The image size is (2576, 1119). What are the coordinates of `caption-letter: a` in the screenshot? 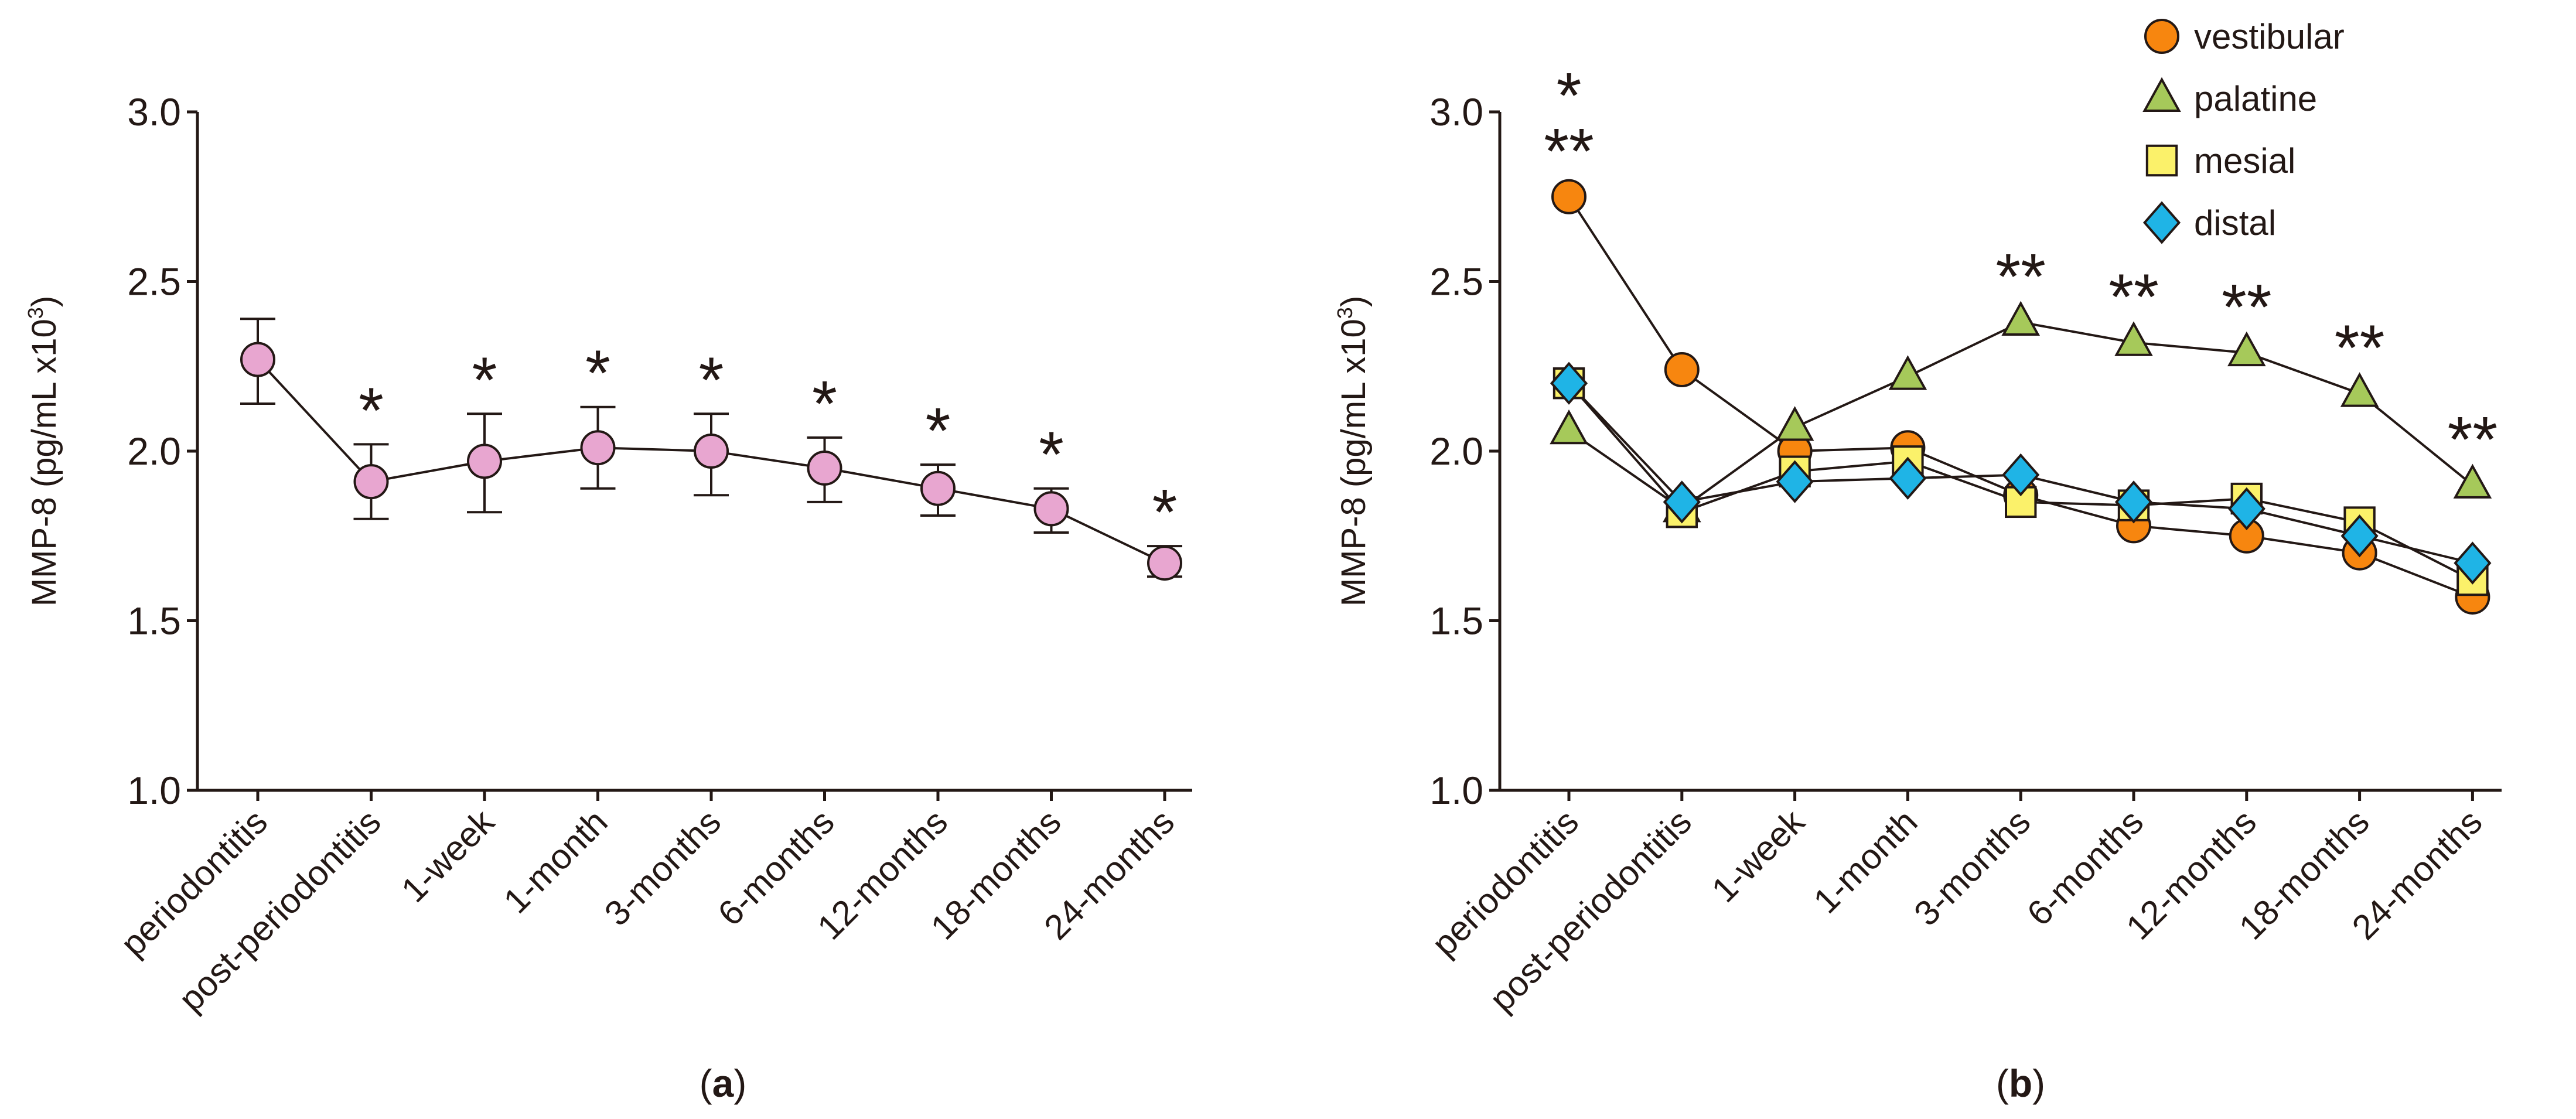 It's located at (723, 1084).